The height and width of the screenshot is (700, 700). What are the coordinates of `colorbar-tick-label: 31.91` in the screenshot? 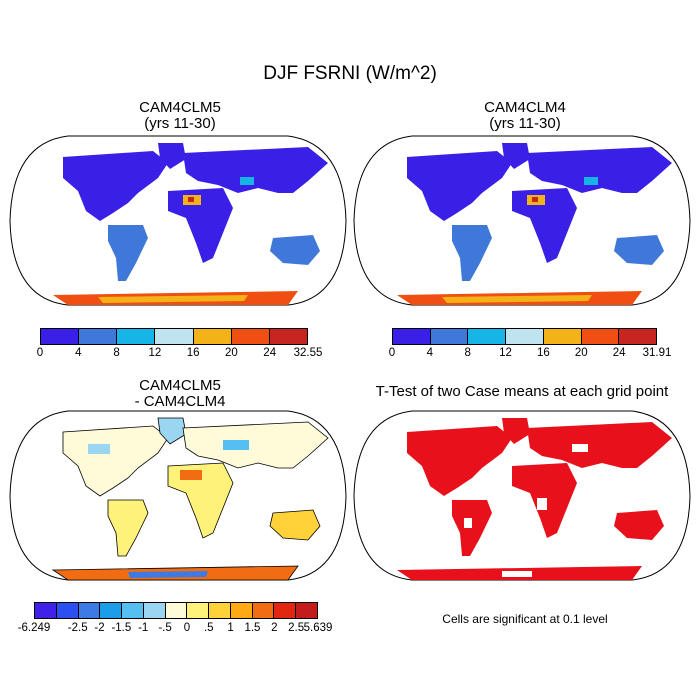 It's located at (657, 353).